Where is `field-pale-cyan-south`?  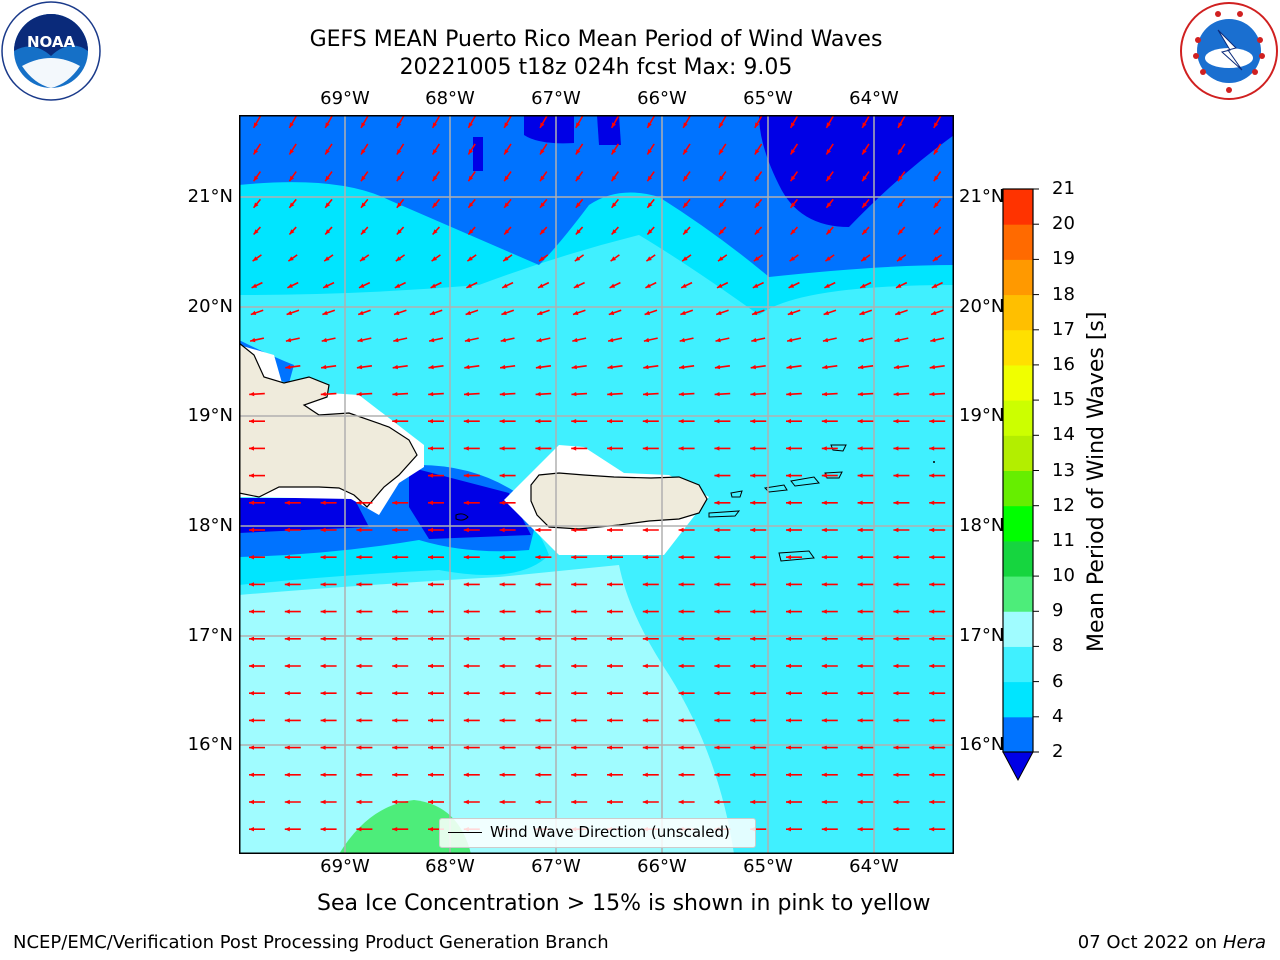 field-pale-cyan-south is located at coordinates (486, 709).